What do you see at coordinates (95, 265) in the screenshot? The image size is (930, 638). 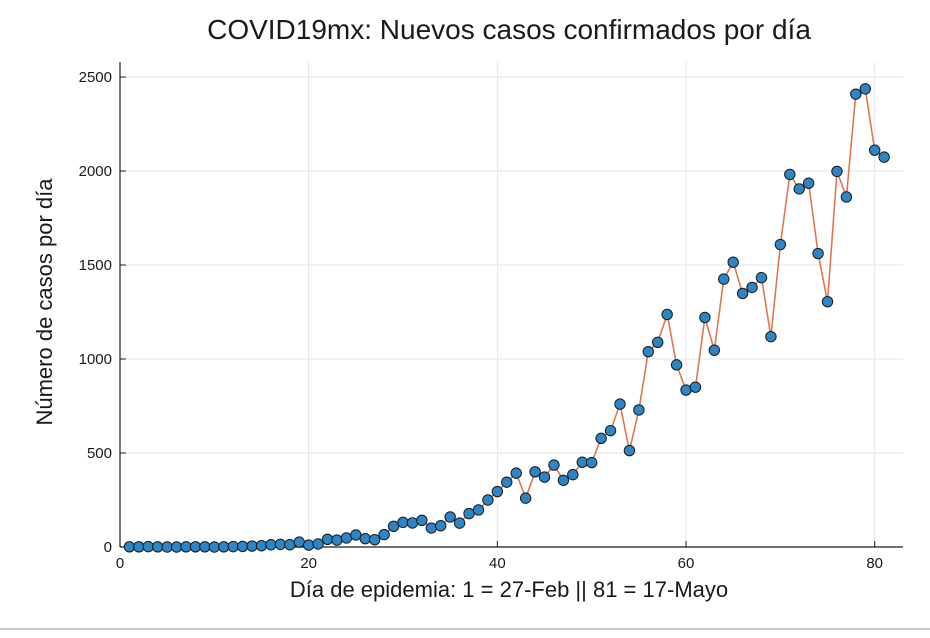 I see `y-tick-label: 1500` at bounding box center [95, 265].